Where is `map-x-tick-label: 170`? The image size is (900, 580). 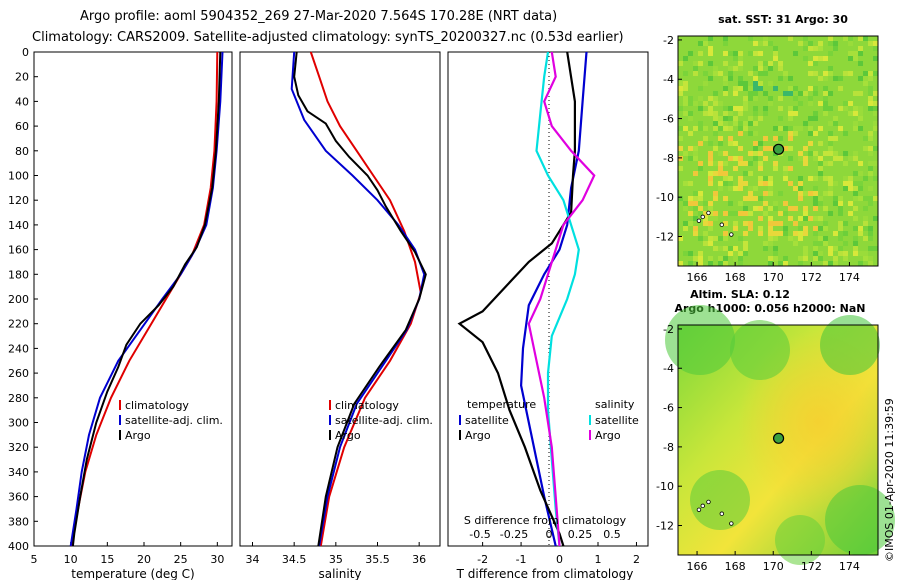 map-x-tick-label: 170 is located at coordinates (773, 566).